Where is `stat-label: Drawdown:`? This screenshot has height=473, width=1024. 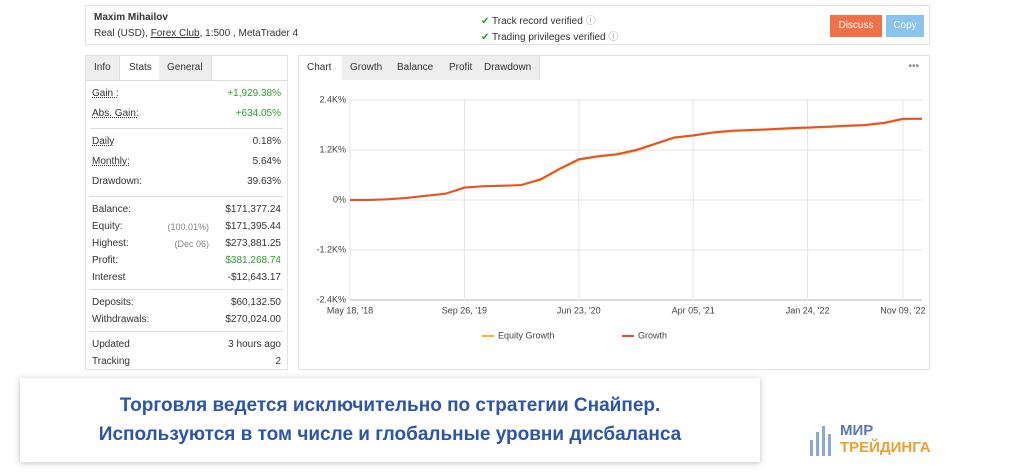
stat-label: Drawdown: is located at coordinates (117, 181).